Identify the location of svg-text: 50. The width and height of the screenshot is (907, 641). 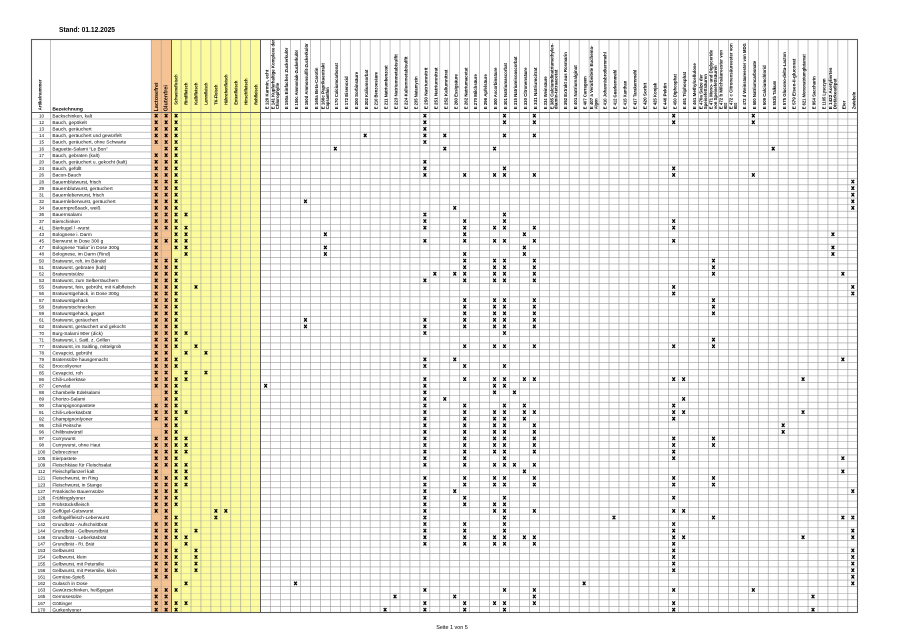
(42, 260).